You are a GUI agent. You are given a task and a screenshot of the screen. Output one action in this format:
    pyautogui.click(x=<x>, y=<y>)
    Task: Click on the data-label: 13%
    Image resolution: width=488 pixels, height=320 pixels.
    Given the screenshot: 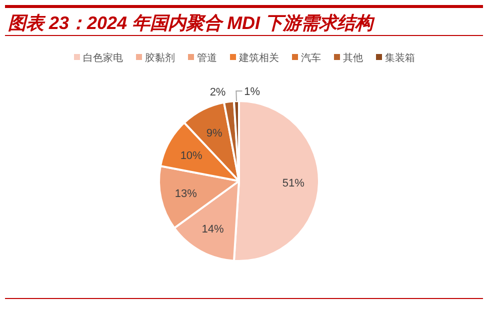 What is the action you would take?
    pyautogui.click(x=186, y=194)
    